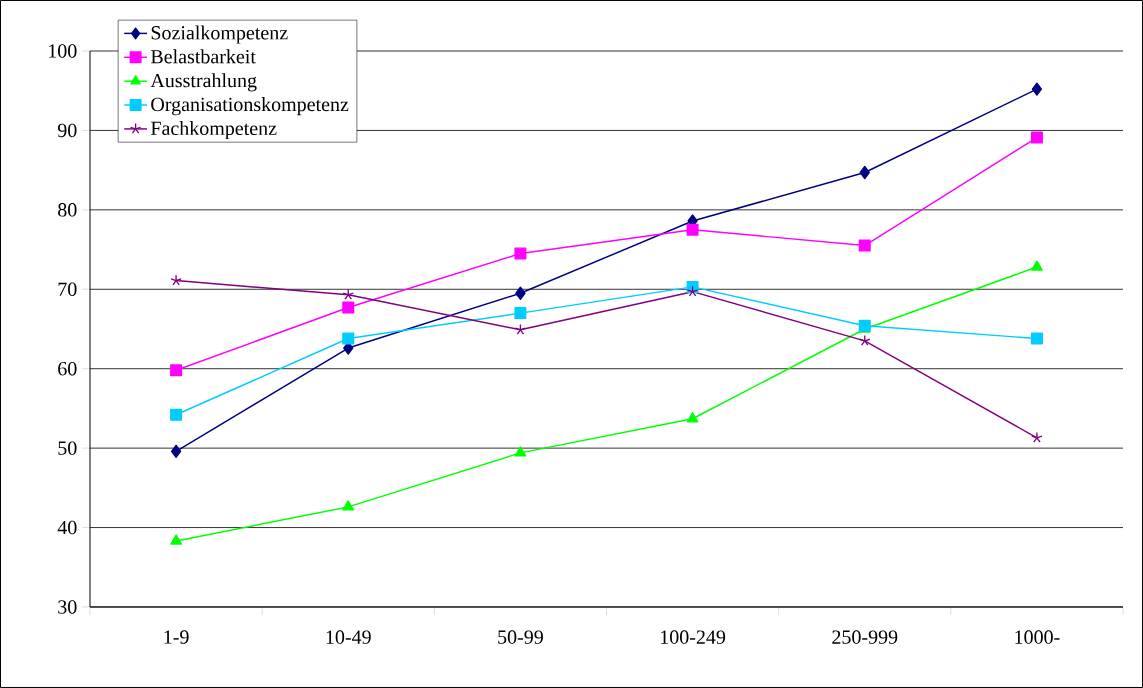 This screenshot has height=688, width=1143. Describe the element at coordinates (67, 130) in the screenshot. I see `y-tick-label: 90` at that location.